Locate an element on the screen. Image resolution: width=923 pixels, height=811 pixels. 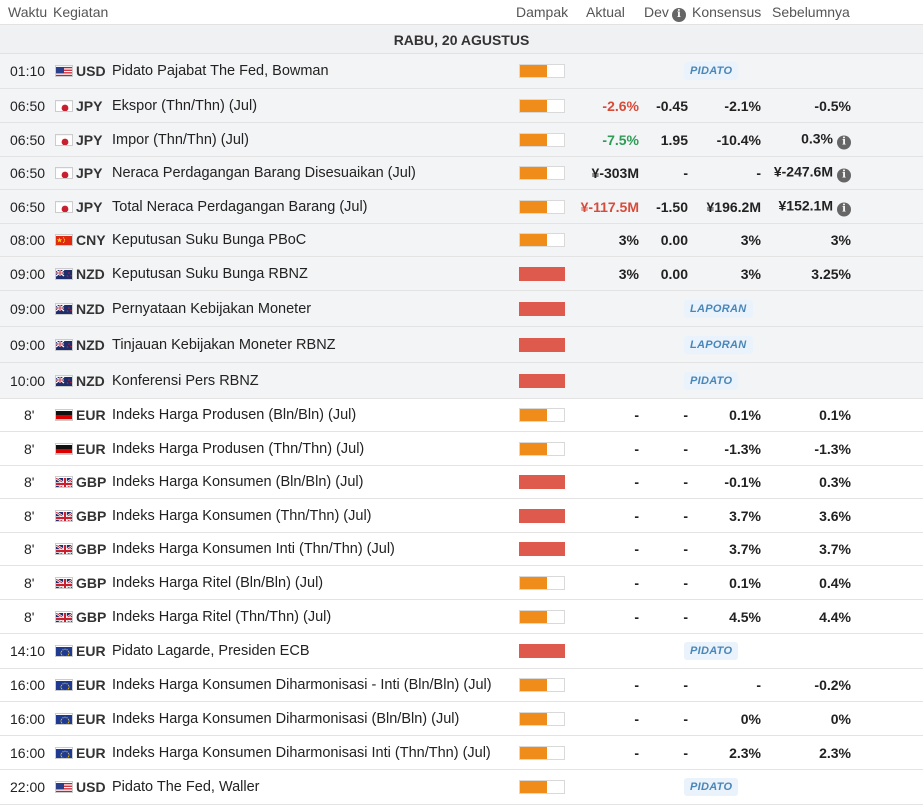
consensus-value: 3.7% is located at coordinates (745, 549).